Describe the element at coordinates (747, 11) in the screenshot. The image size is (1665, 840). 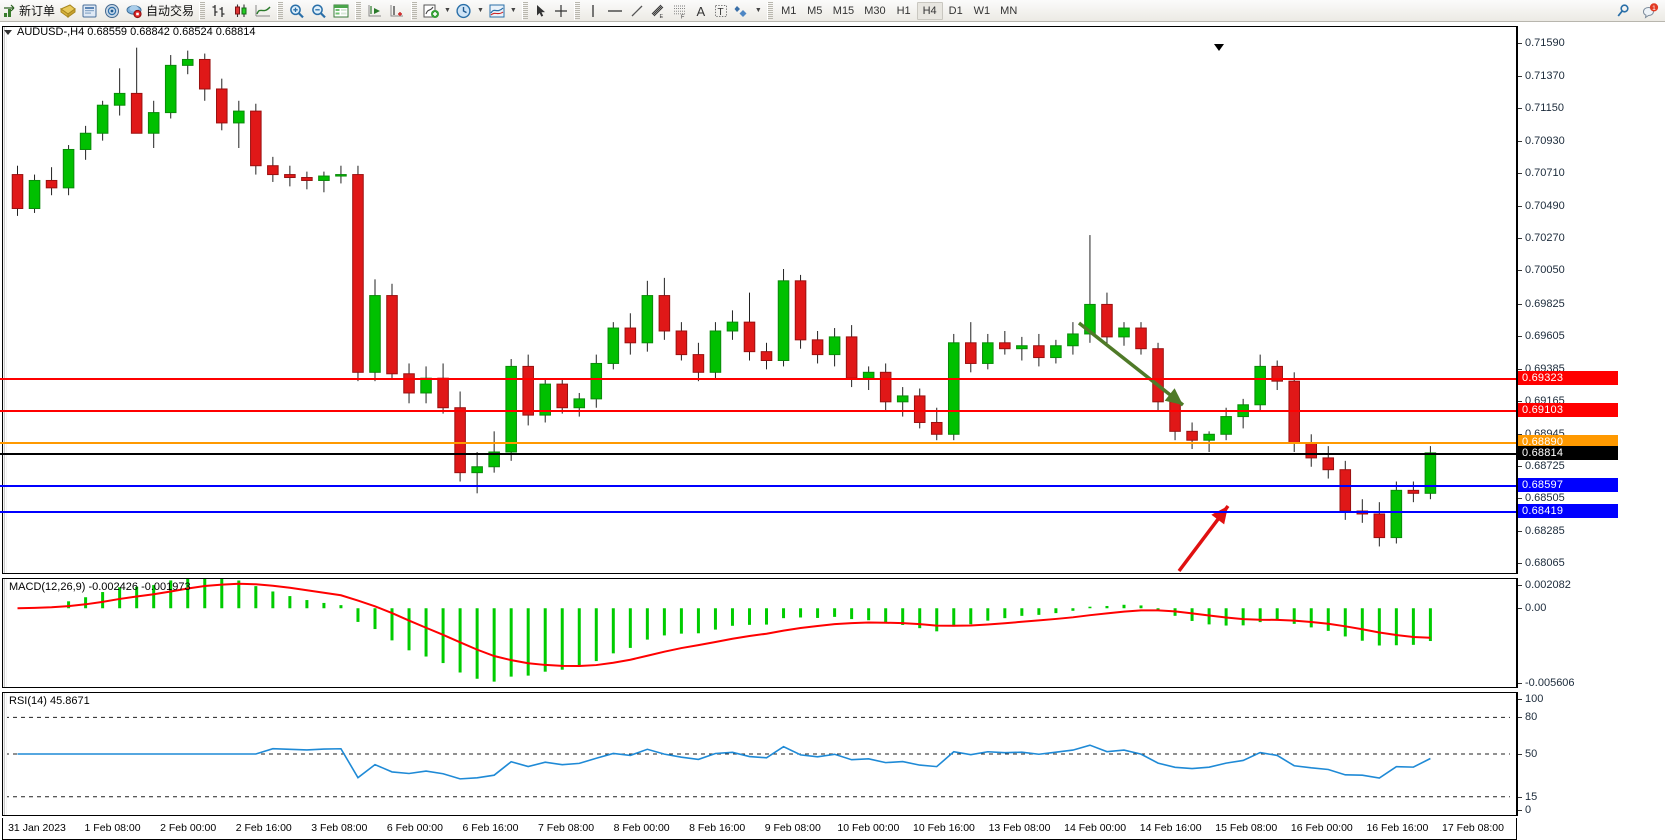
I see `shapes-button: ▼` at that location.